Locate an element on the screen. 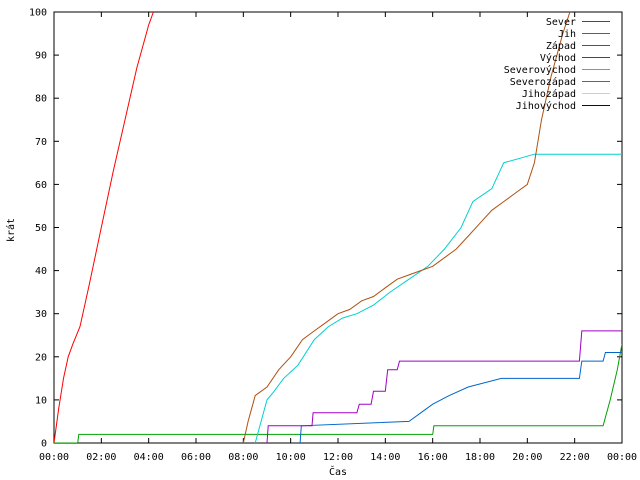  x-axis-label: Čas is located at coordinates (338, 471).